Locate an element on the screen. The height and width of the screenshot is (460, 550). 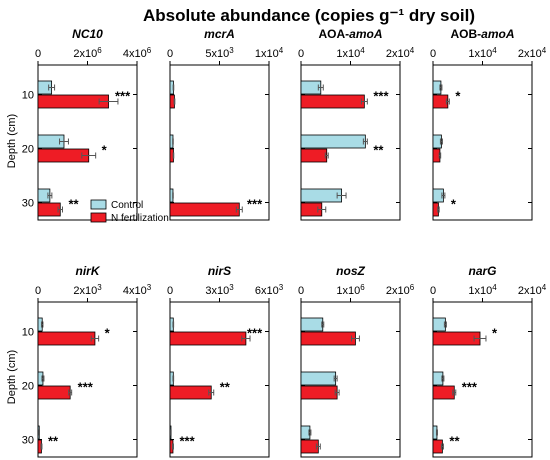
panel-nosz: nosZ 0 1x10⁶ 2x10⁶ is located at coordinates (356, 361).